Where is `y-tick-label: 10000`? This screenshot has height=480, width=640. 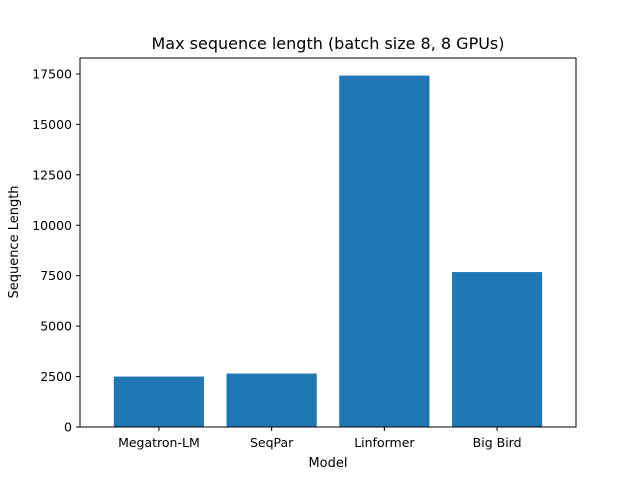 y-tick-label: 10000 is located at coordinates (52, 225).